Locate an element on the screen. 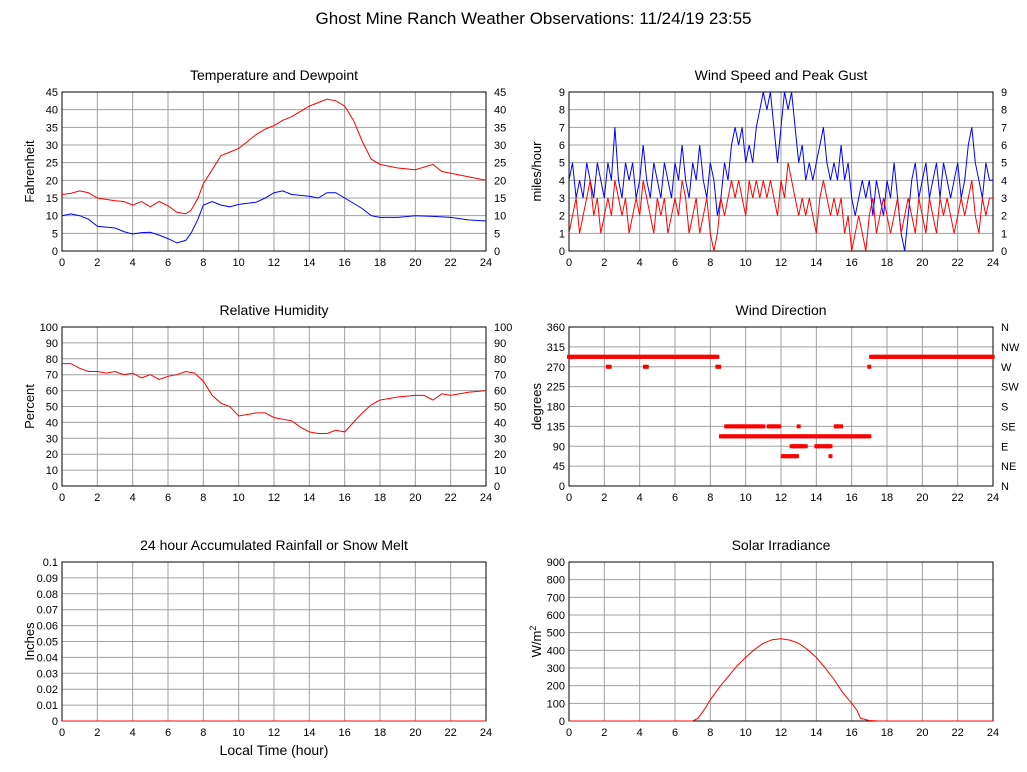 Image resolution: width=1027 pixels, height=772 pixels. y-tick-label: 315 is located at coordinates (556, 348).